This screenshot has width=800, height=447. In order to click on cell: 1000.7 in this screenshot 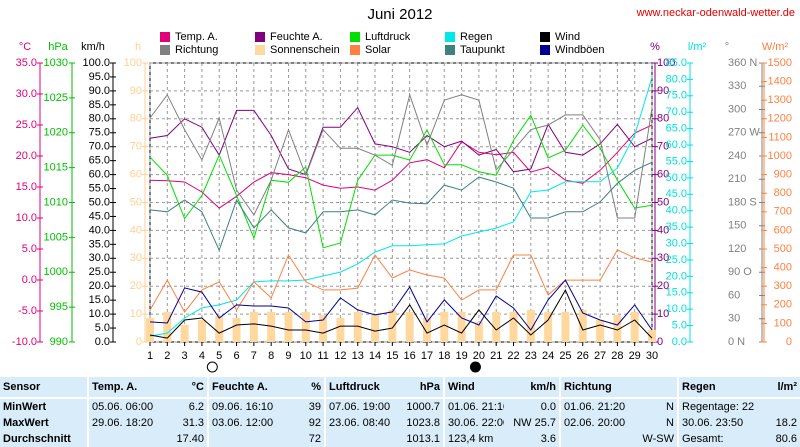, I will do `click(423, 407)`.